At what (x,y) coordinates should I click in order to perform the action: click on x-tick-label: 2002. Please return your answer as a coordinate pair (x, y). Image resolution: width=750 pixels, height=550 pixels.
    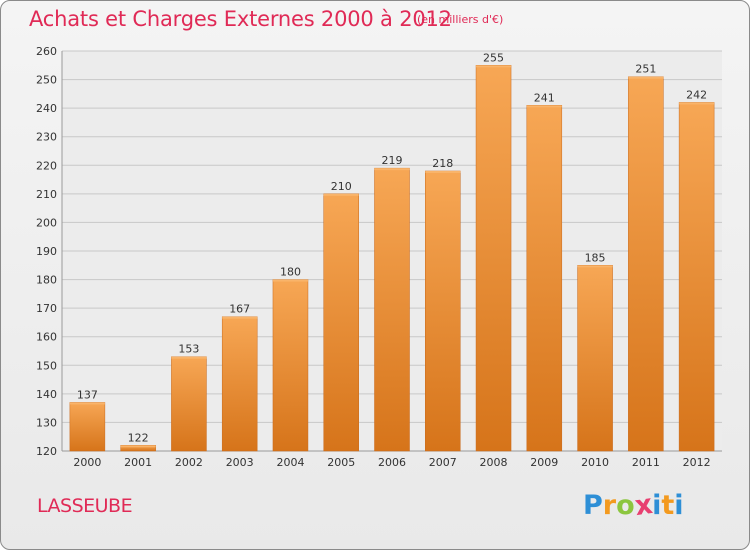
    Looking at the image, I should click on (189, 462).